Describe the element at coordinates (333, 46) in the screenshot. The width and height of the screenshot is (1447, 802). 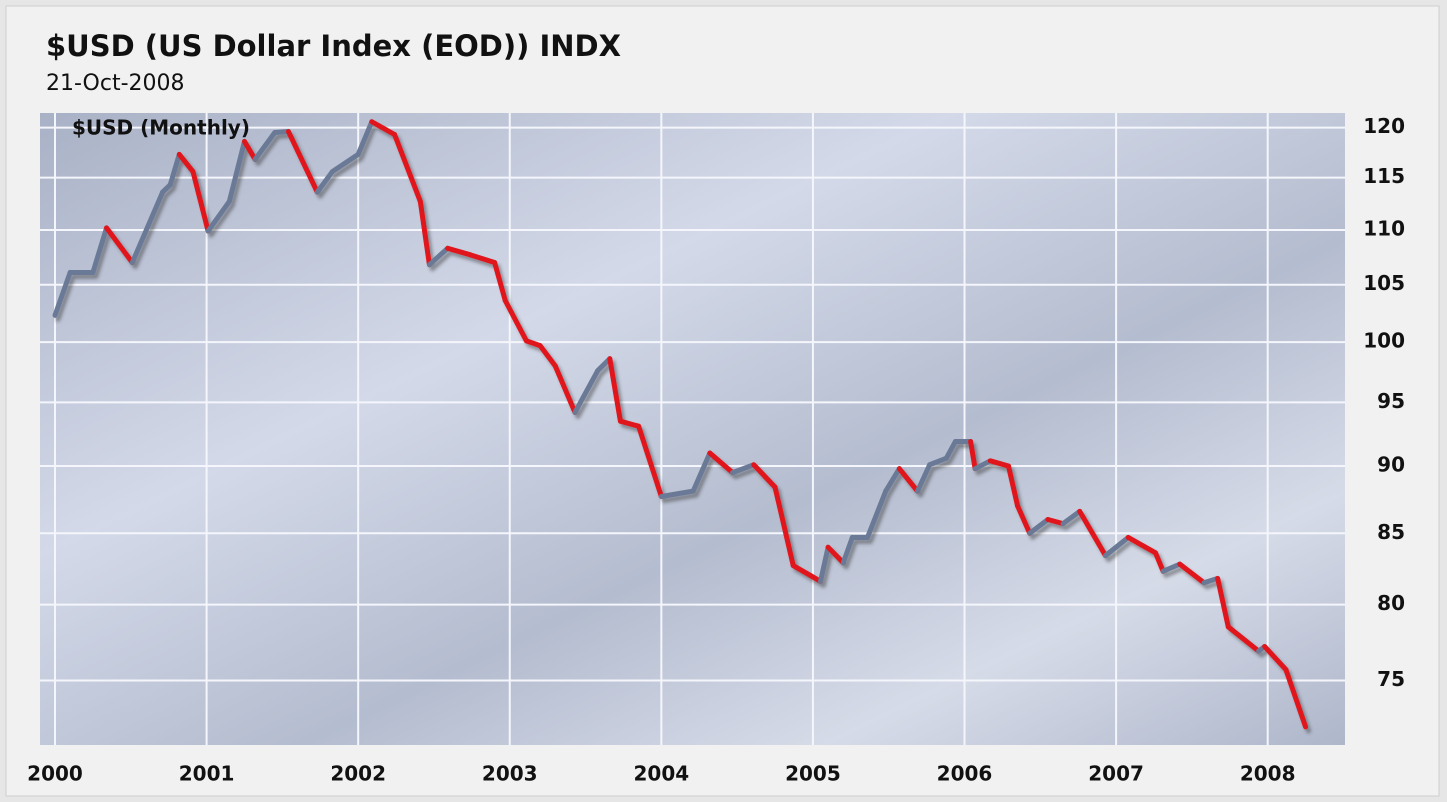
I see `chart-title: $USD (US Dollar Index (EOD)) INDX` at that location.